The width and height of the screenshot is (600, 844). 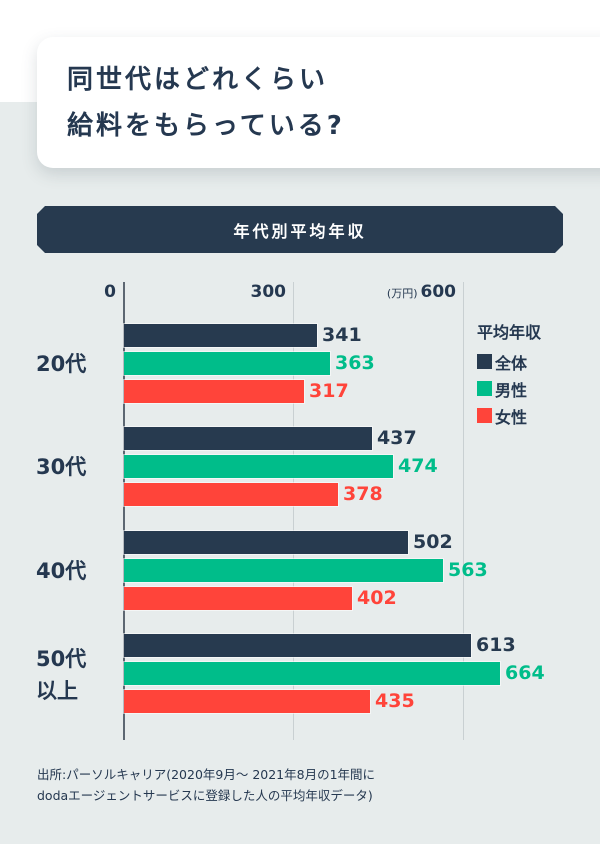 I want to click on legend-label-male: 男性, so click(x=511, y=390).